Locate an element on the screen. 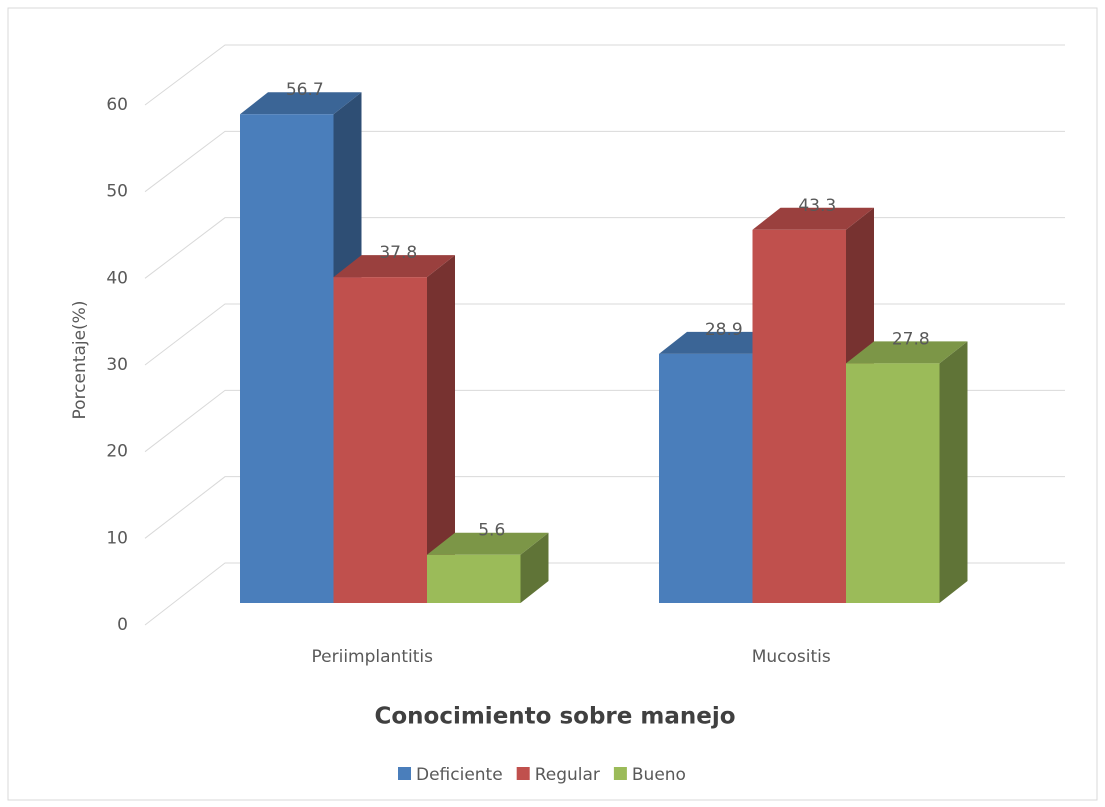  y-tick-label: 50 is located at coordinates (117, 192).